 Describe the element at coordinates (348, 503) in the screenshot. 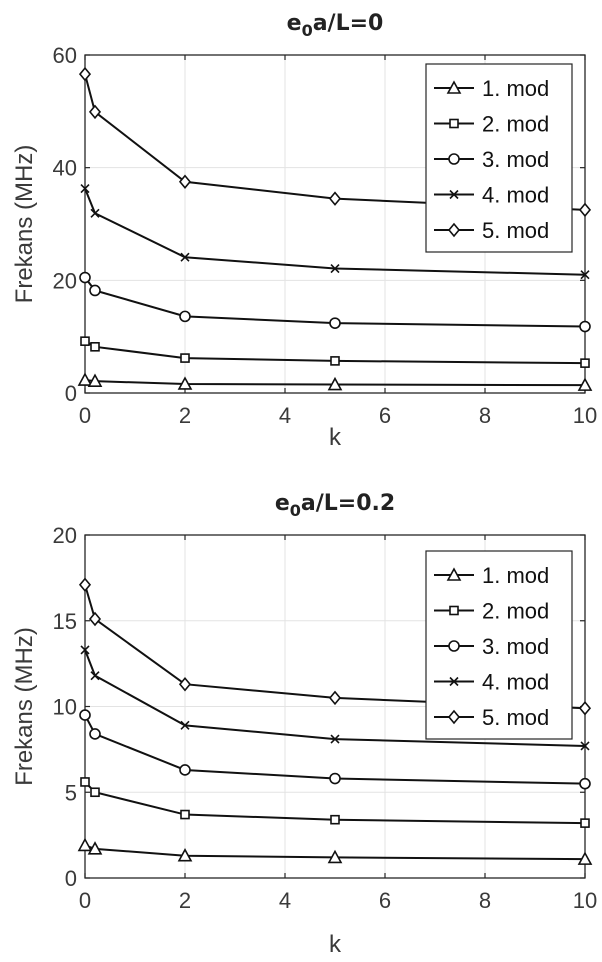

I see `chart-title-rest: a/L=0.2` at that location.